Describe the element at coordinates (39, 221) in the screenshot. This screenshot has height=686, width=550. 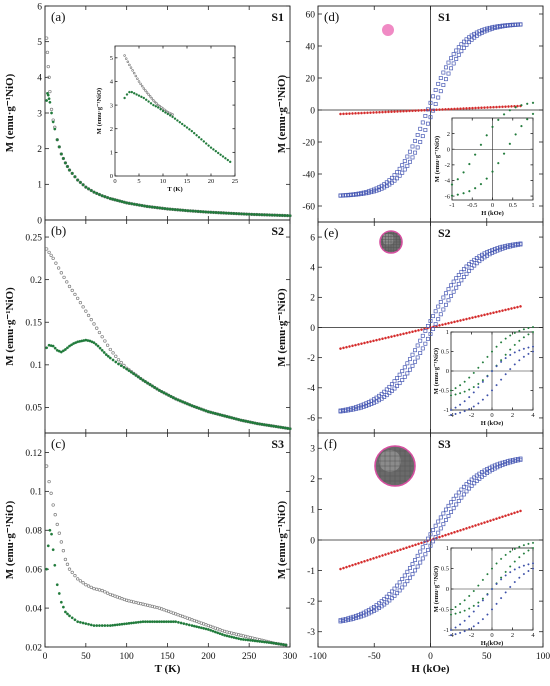
I see `y-tick-label: 0` at that location.